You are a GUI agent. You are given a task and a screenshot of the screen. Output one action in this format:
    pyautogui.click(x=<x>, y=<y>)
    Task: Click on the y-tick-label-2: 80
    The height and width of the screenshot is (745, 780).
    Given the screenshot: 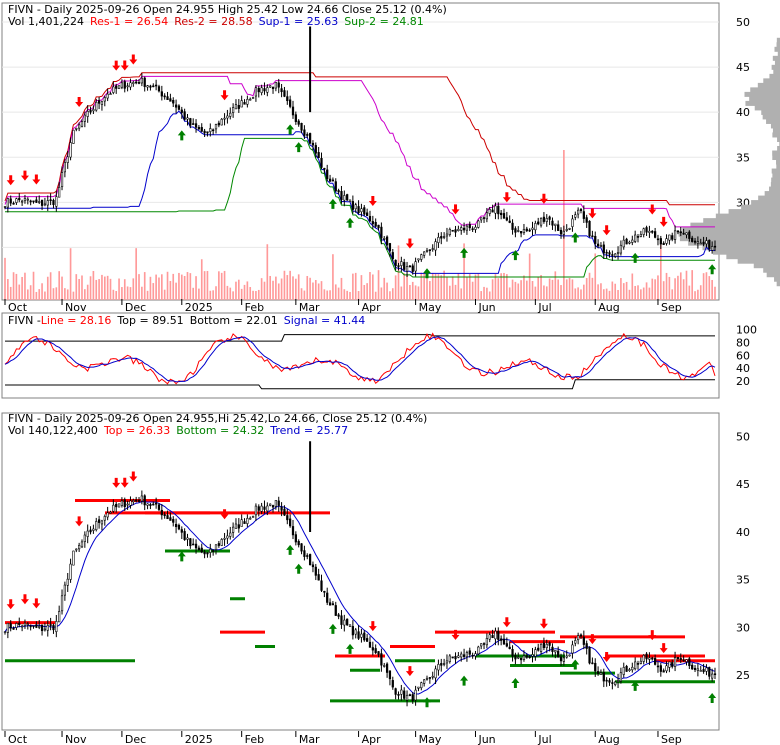 What is the action you would take?
    pyautogui.click(x=743, y=342)
    